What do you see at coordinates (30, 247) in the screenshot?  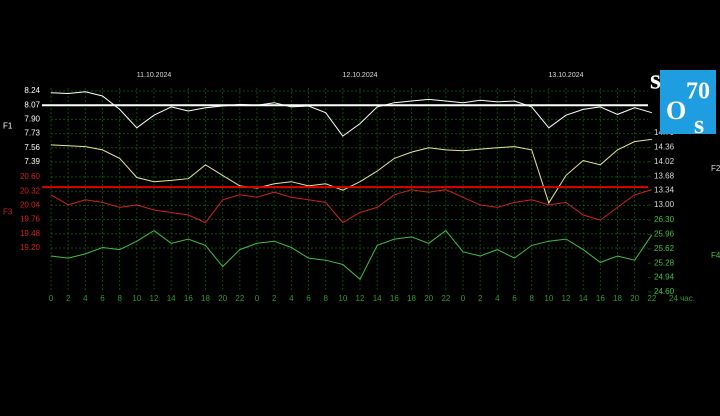 I see `y-tick-label: 19.20` at bounding box center [30, 247].